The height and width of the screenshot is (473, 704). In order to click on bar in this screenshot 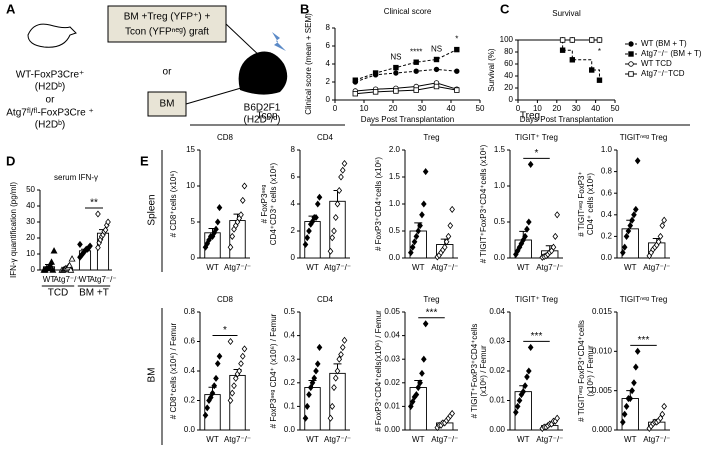, I will do `click(237, 402)`.